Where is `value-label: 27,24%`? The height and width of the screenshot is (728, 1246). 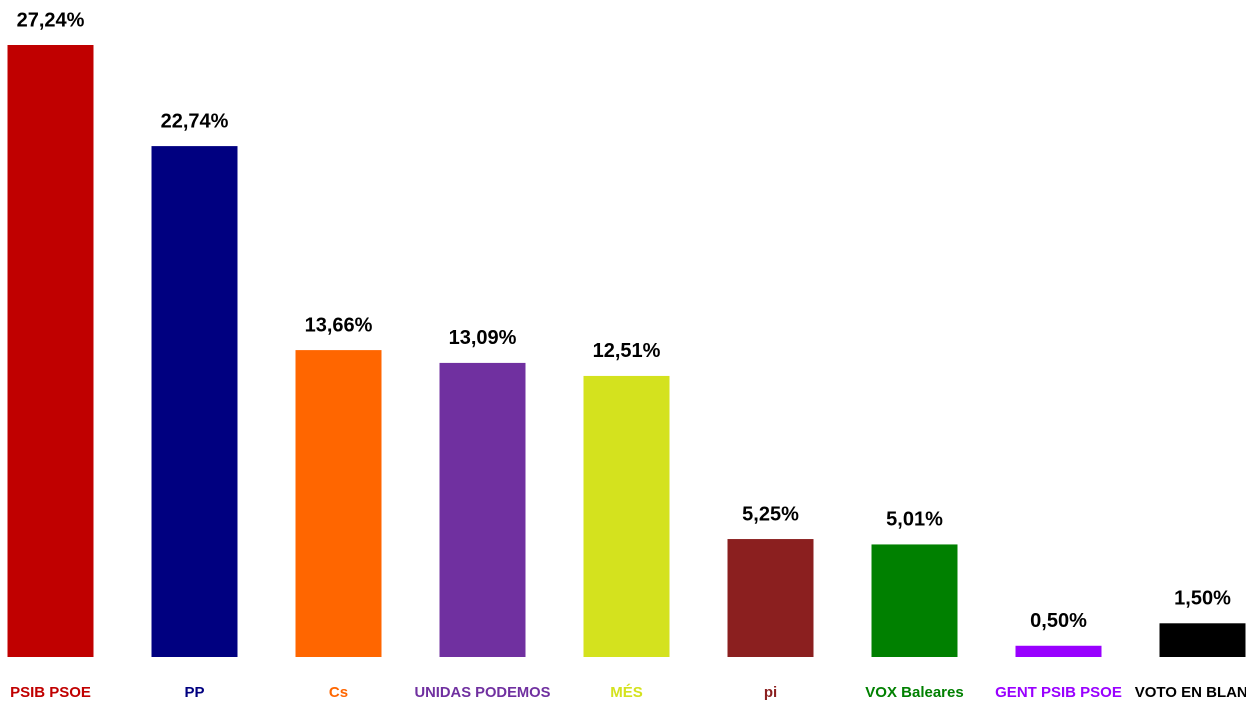
value-label: 27,24% is located at coordinates (51, 20).